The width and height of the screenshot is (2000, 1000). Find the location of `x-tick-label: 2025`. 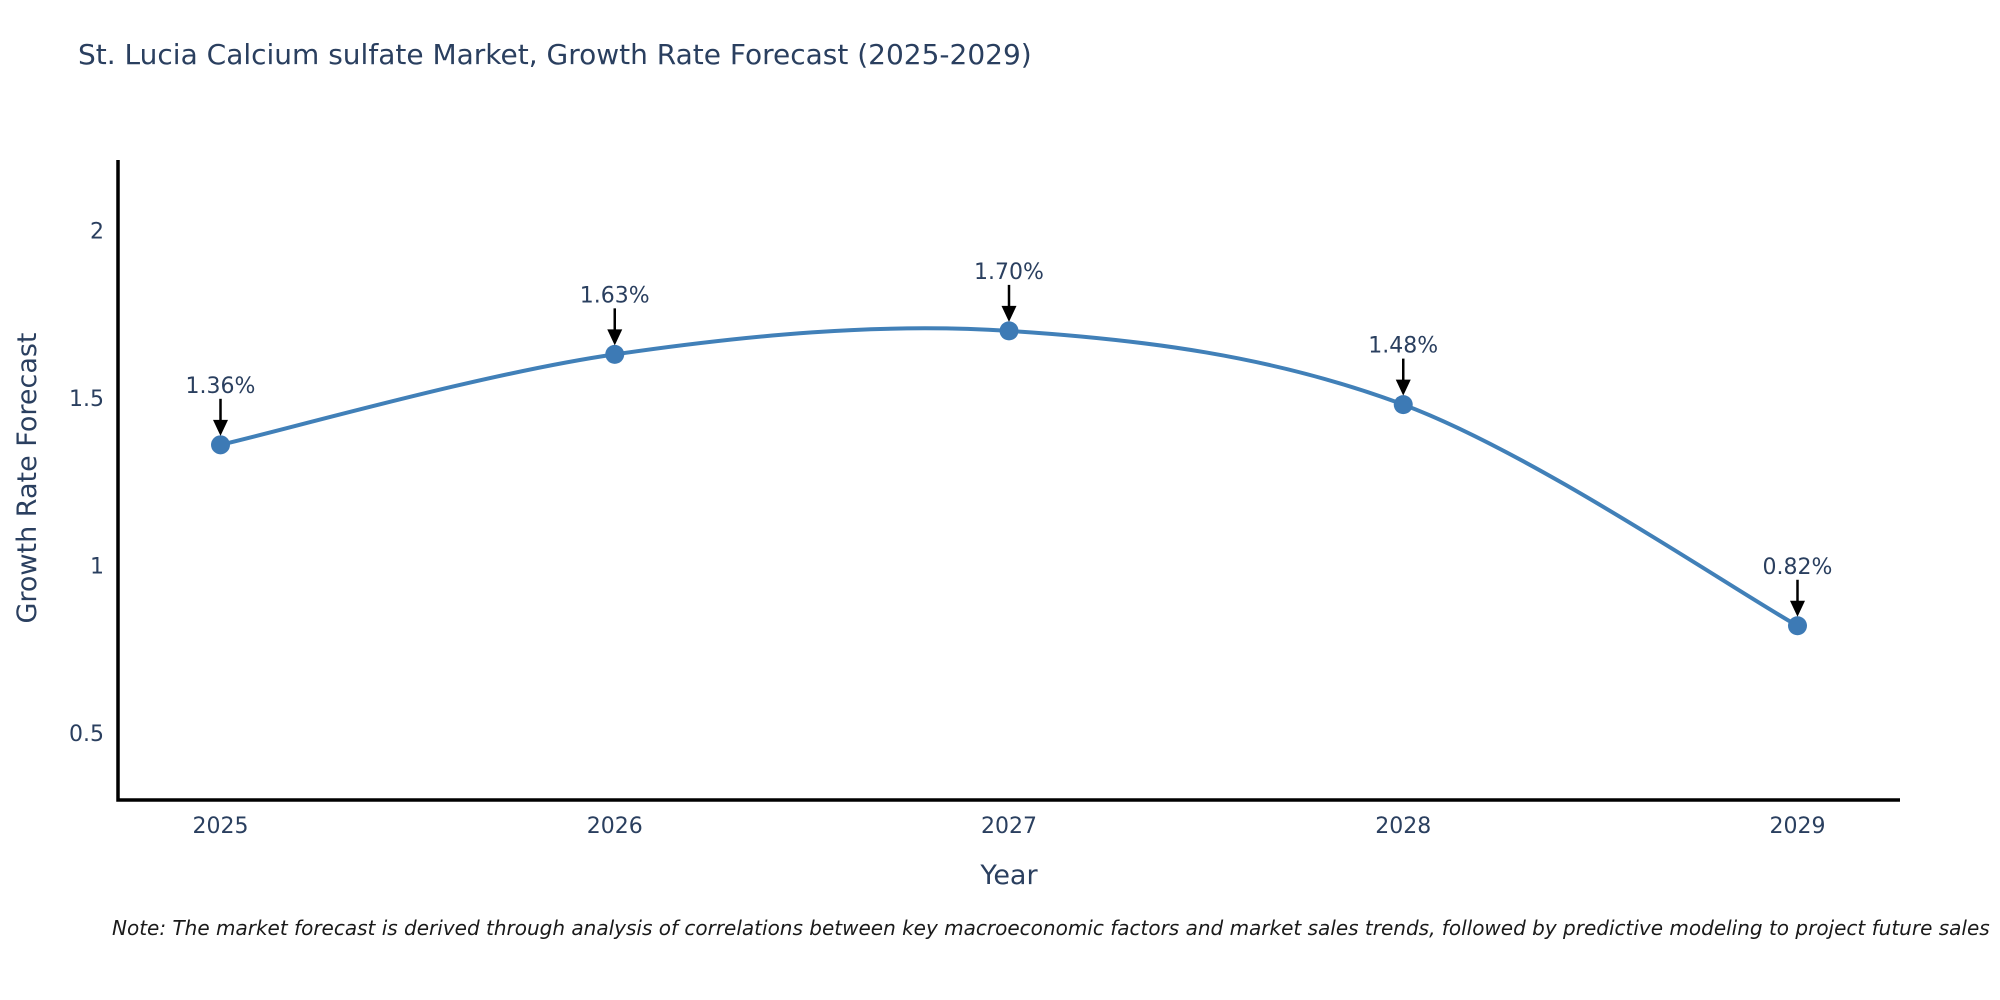

x-tick-label: 2025 is located at coordinates (221, 826).